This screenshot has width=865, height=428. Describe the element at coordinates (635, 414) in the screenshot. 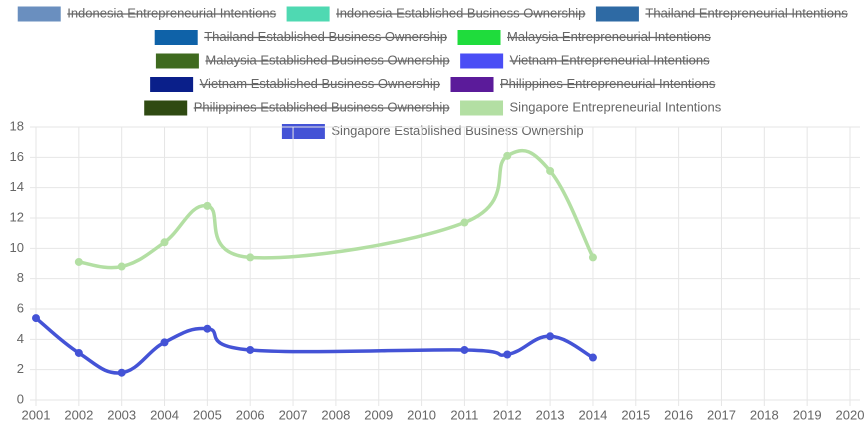

I see `x-tick-label: 2015` at that location.